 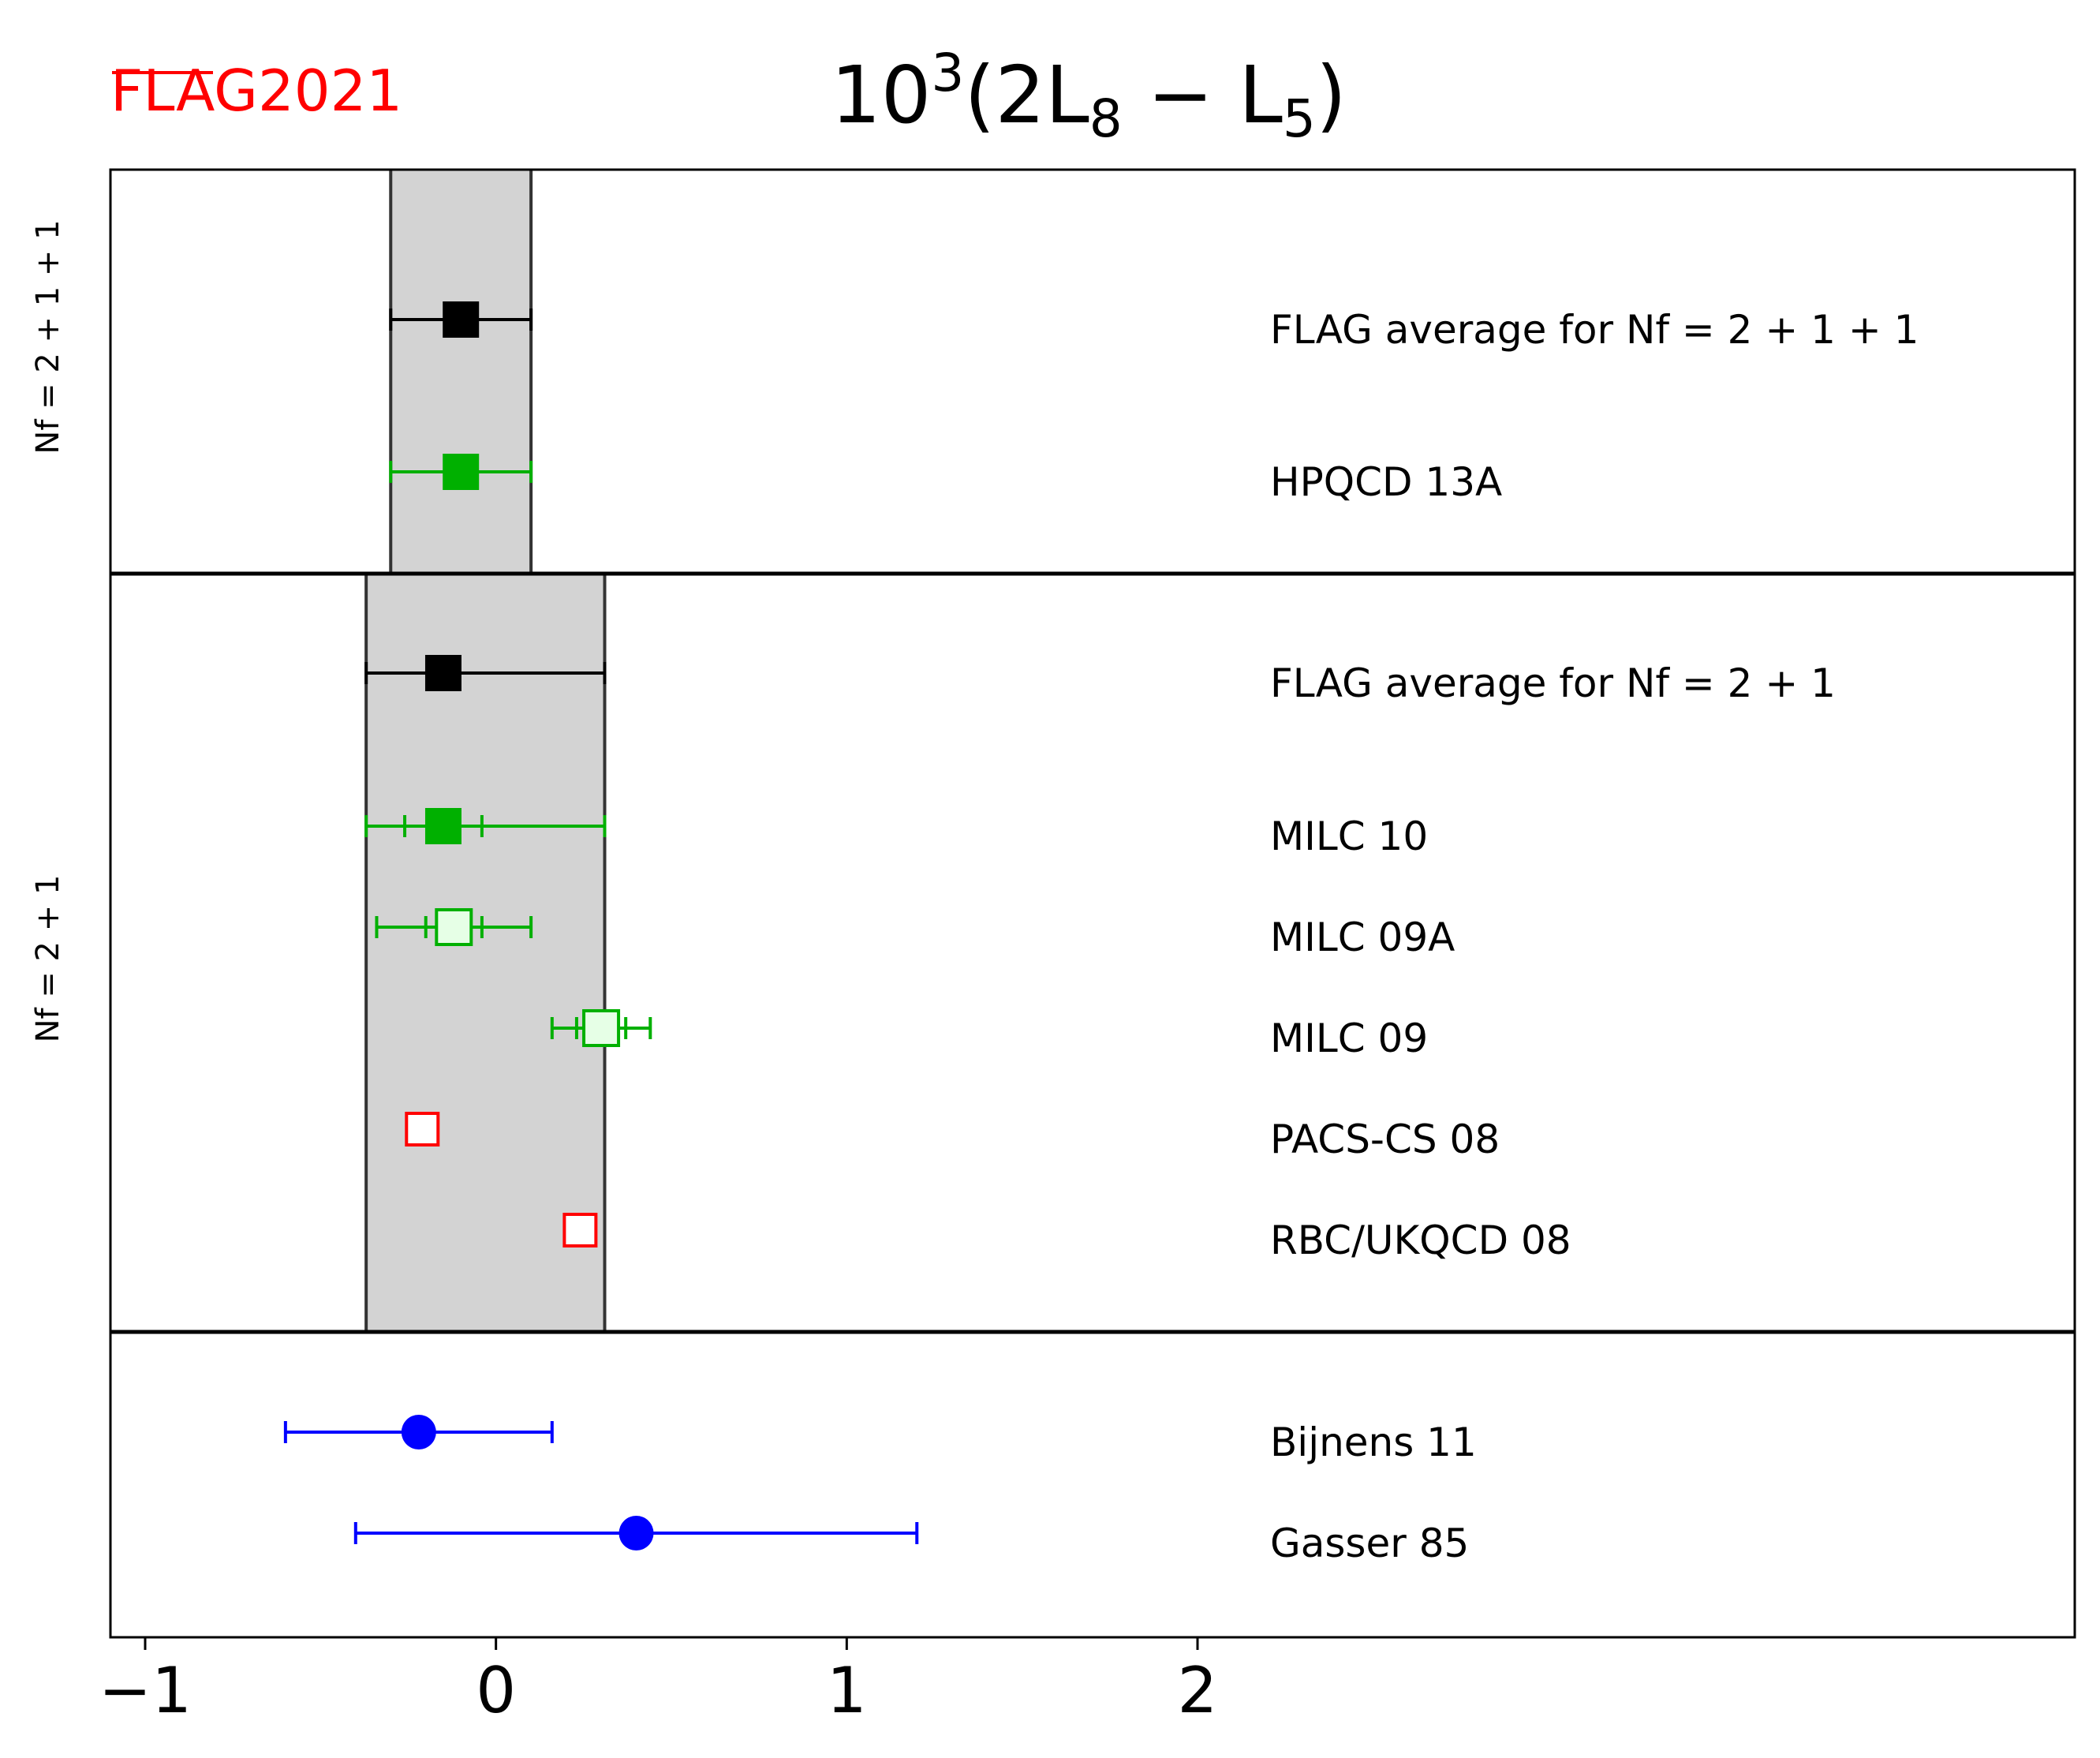 What do you see at coordinates (1553, 683) in the screenshot?
I see `entry-label: FLAG average for Nf = 2 + 1` at bounding box center [1553, 683].